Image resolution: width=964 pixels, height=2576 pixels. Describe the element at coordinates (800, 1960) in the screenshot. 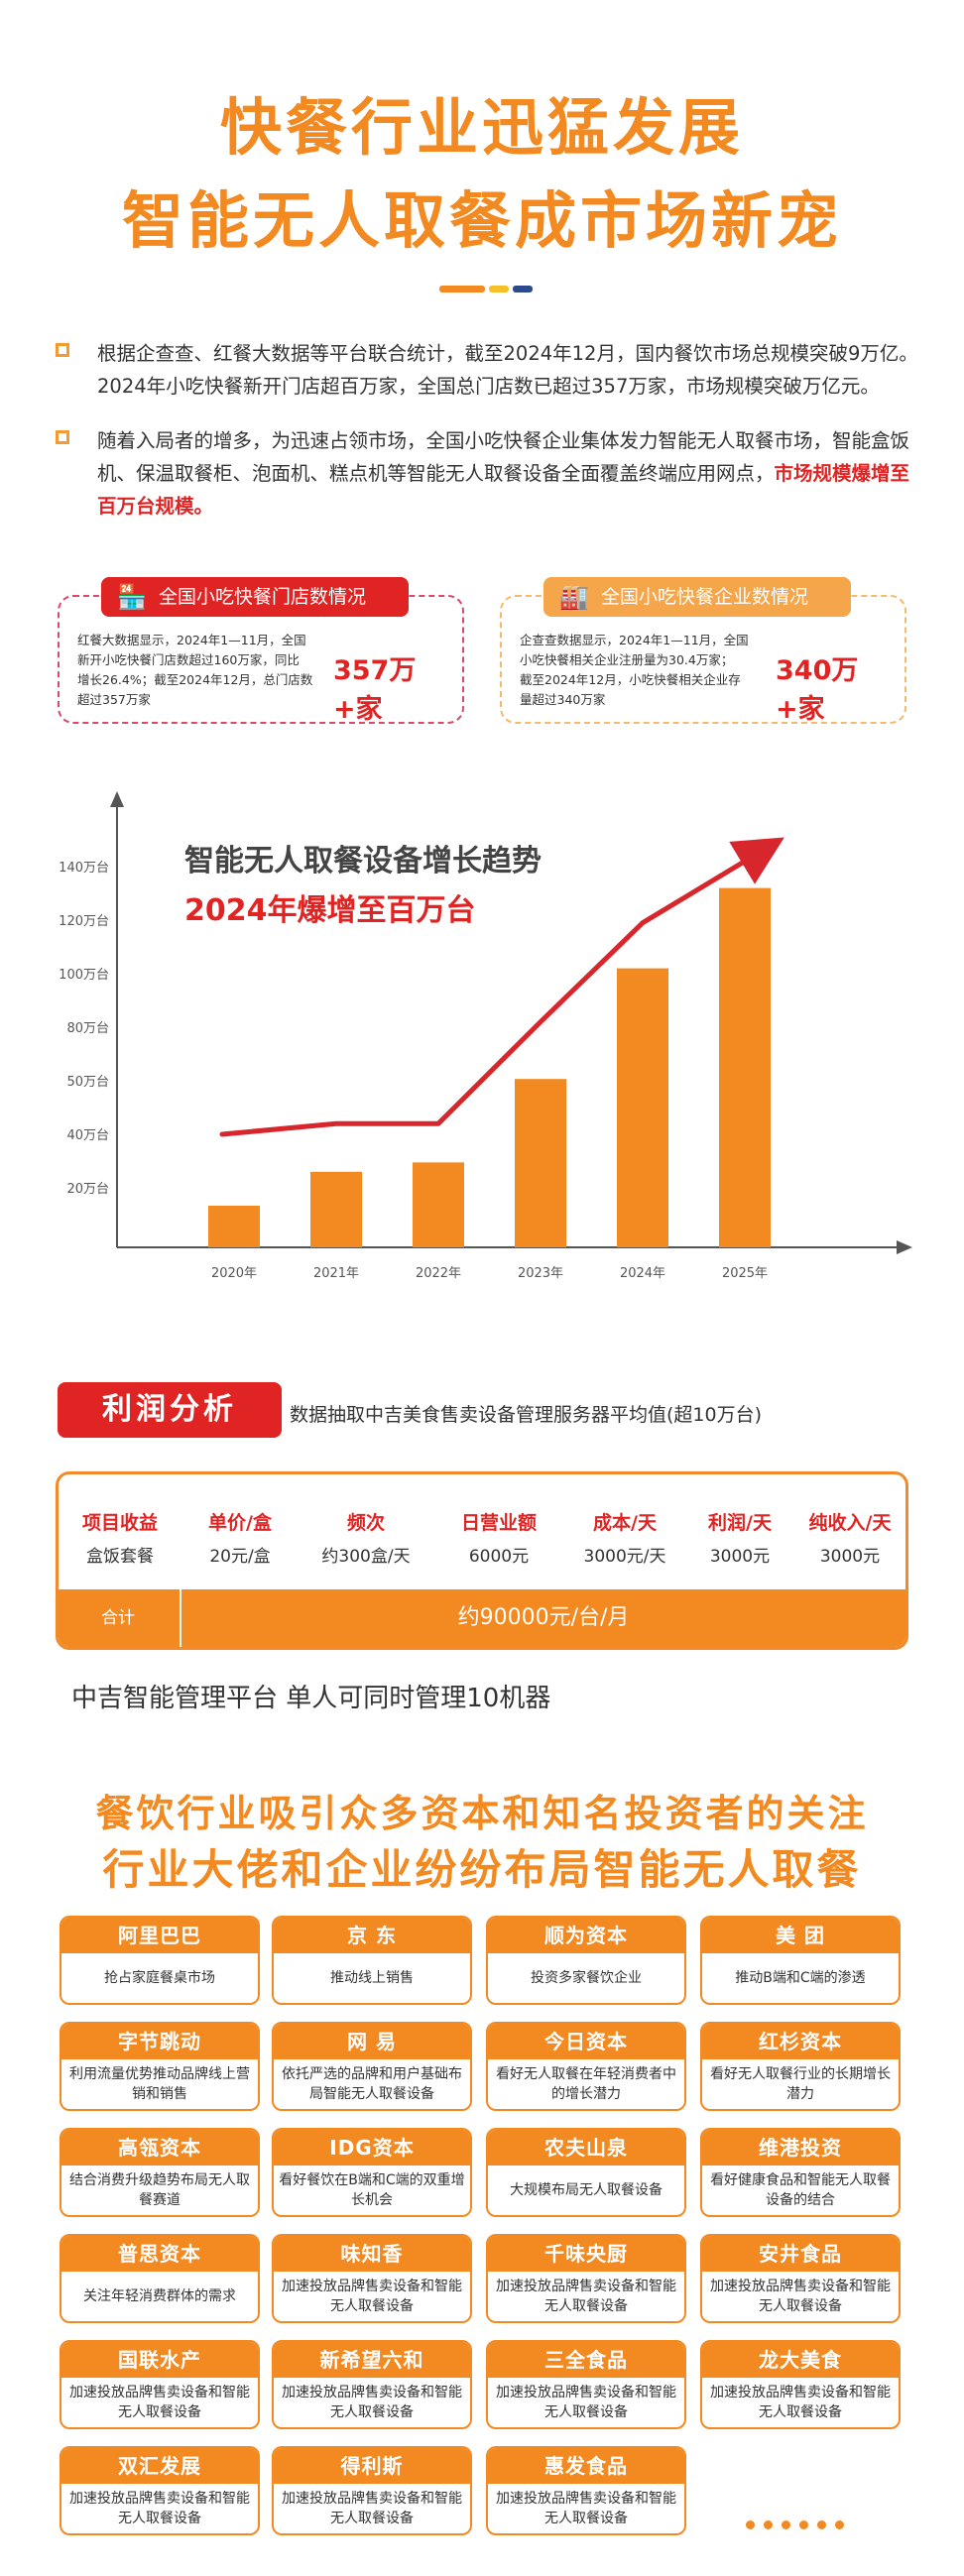

I see `investor-card: 美 团推动B端和C端的渗透` at that location.